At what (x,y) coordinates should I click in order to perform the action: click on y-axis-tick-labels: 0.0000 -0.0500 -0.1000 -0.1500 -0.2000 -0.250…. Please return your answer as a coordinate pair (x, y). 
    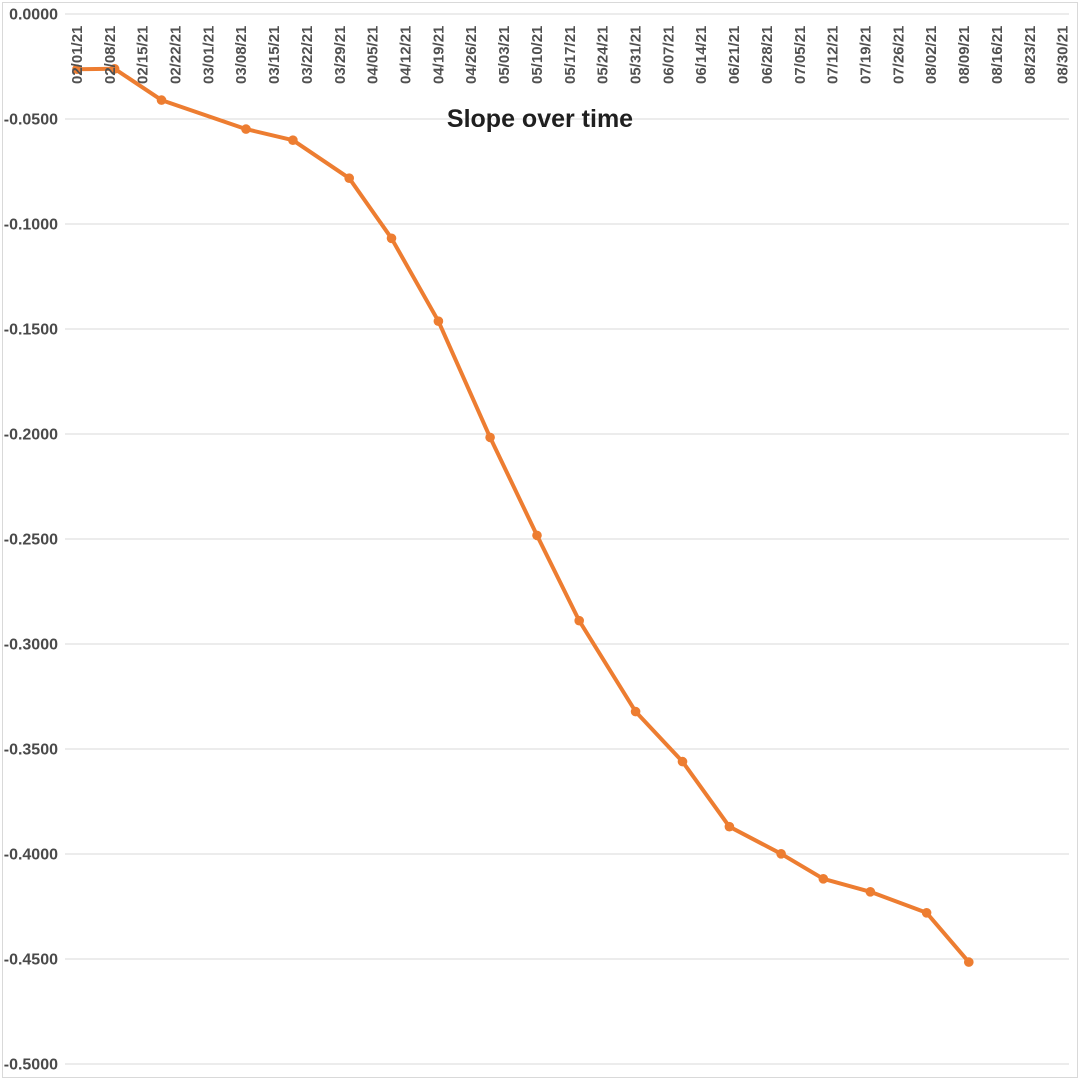
    Looking at the image, I should click on (31, 540).